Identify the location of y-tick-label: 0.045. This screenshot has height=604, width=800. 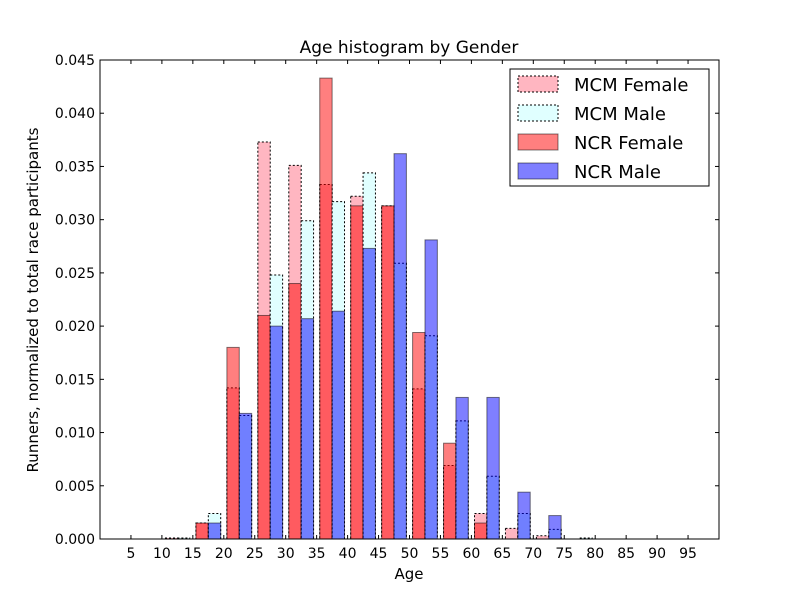
(75, 61).